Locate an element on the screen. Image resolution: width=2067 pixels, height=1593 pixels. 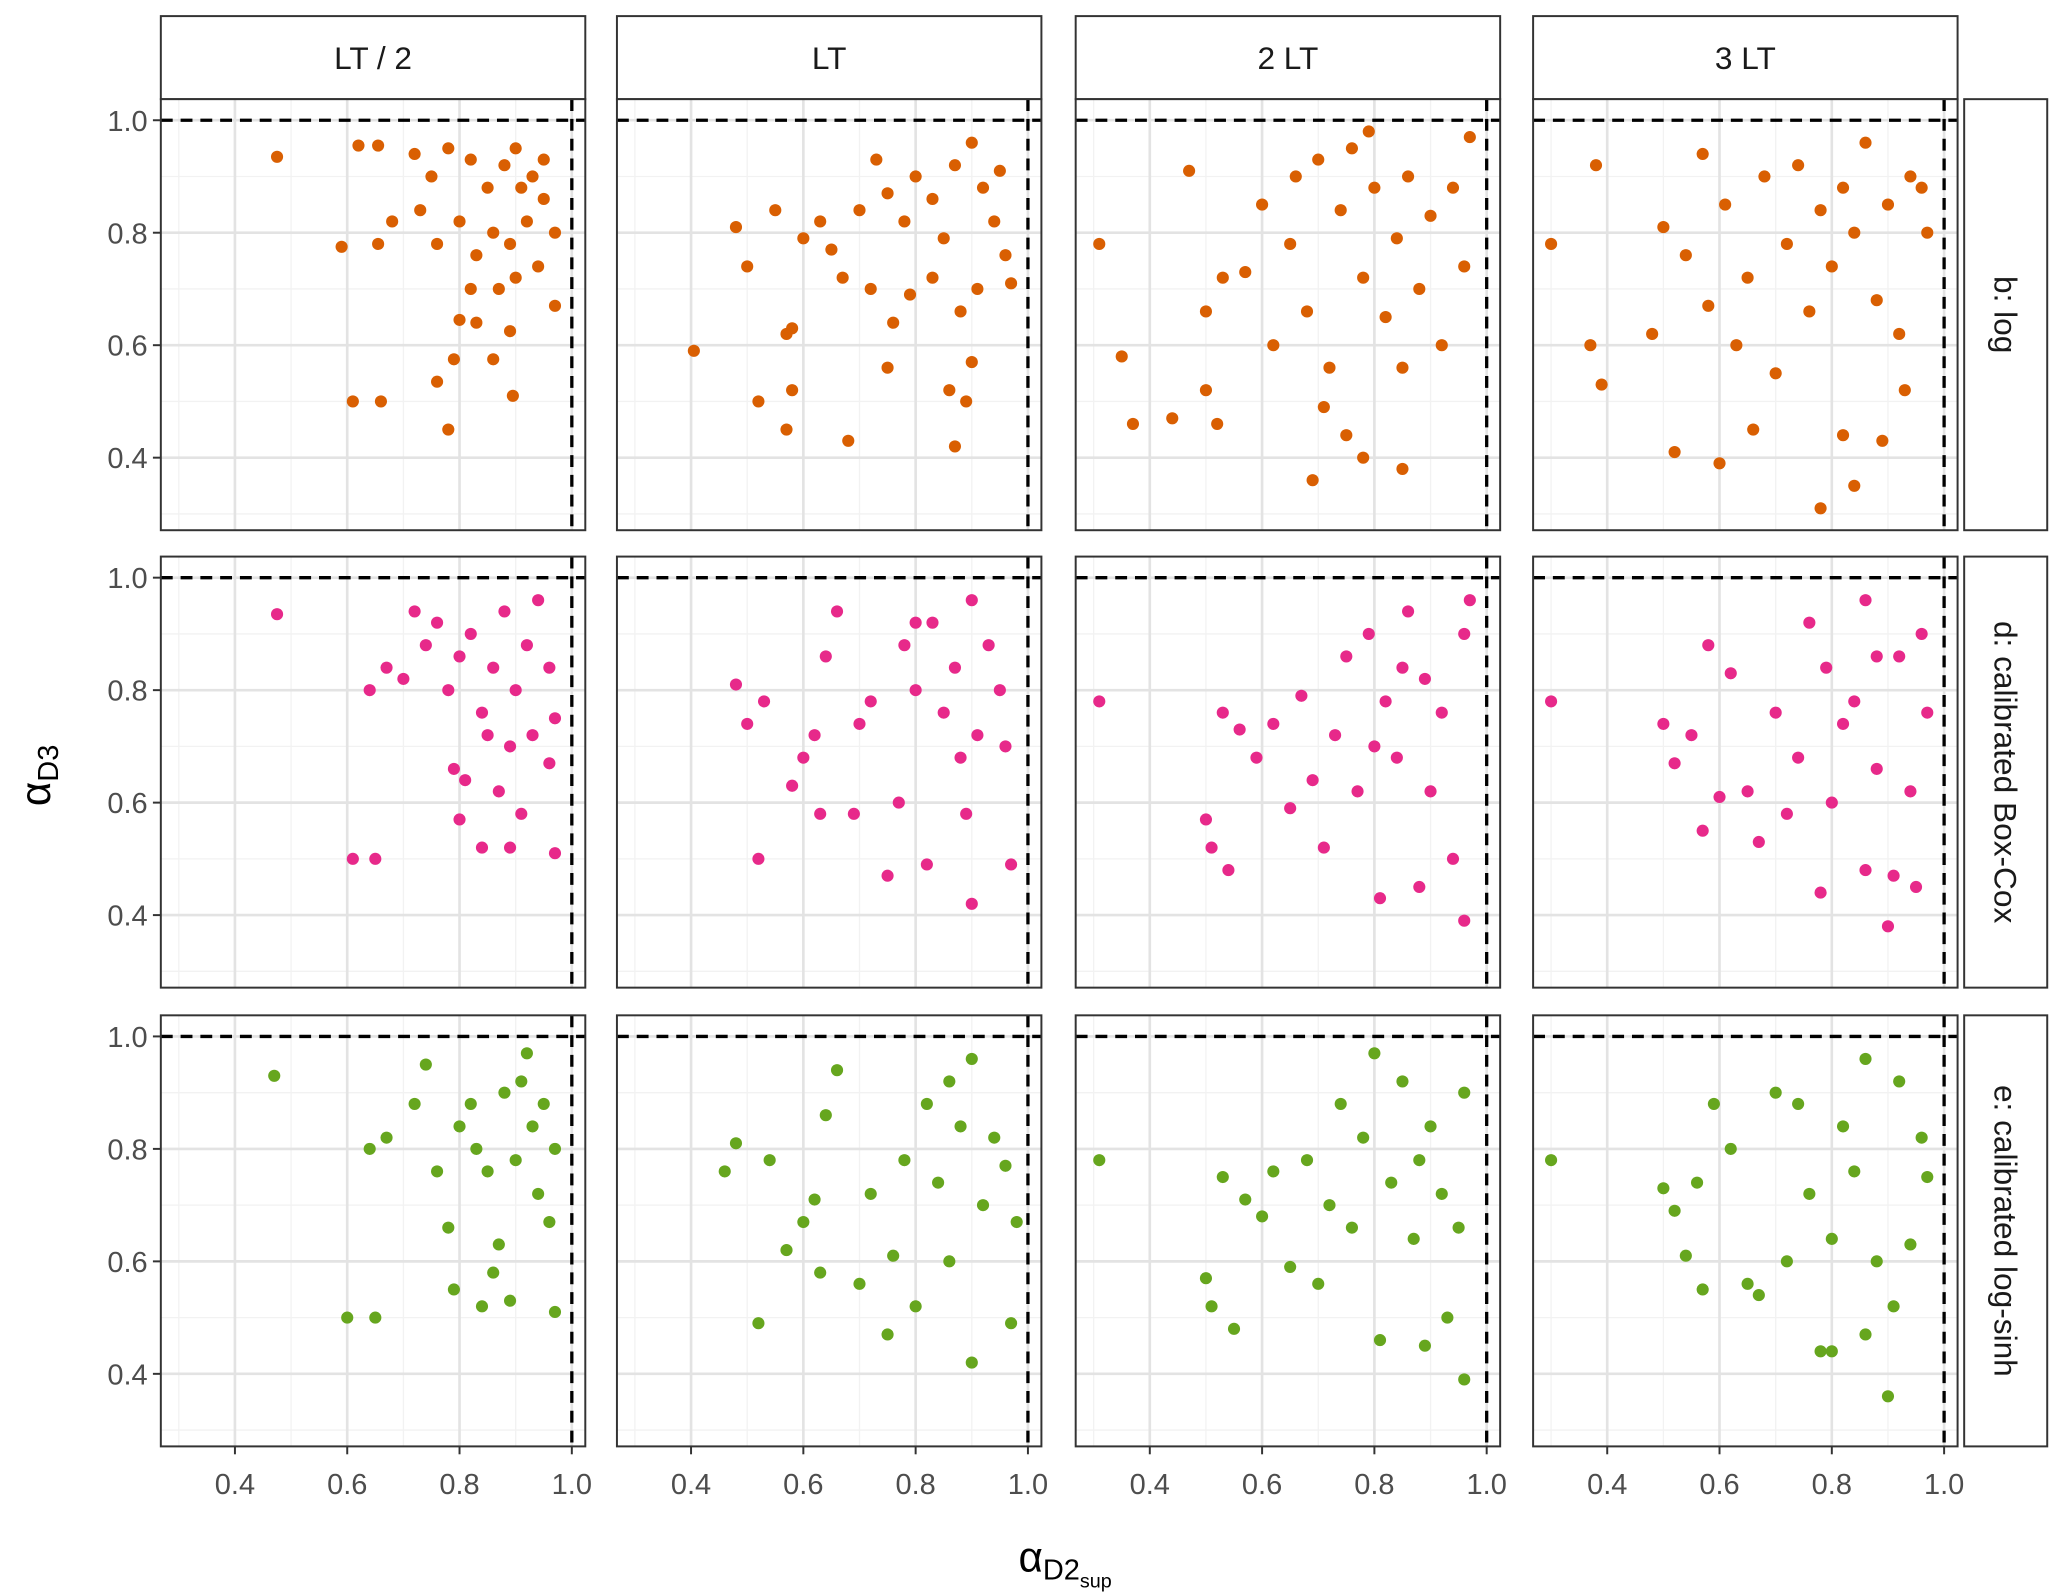
y-tick-label: 0.6 is located at coordinates (127, 804).